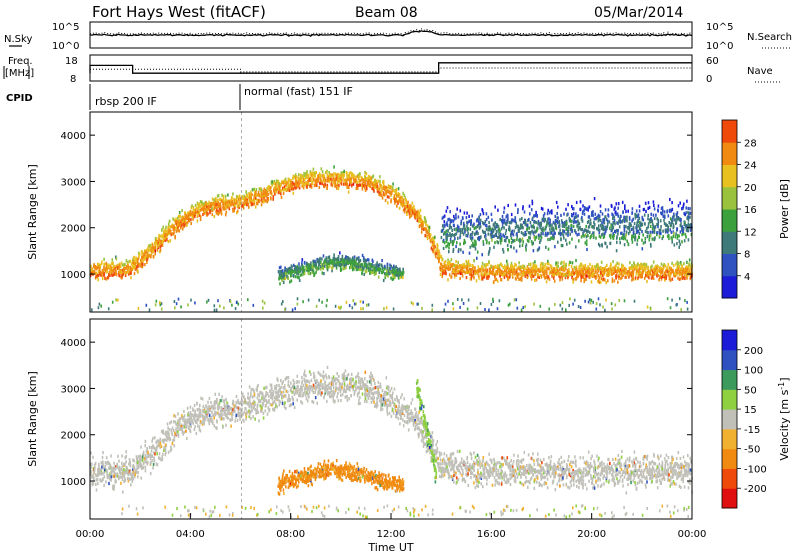 The height and width of the screenshot is (554, 800). I want to click on y-tick-label: 2000, so click(73, 229).